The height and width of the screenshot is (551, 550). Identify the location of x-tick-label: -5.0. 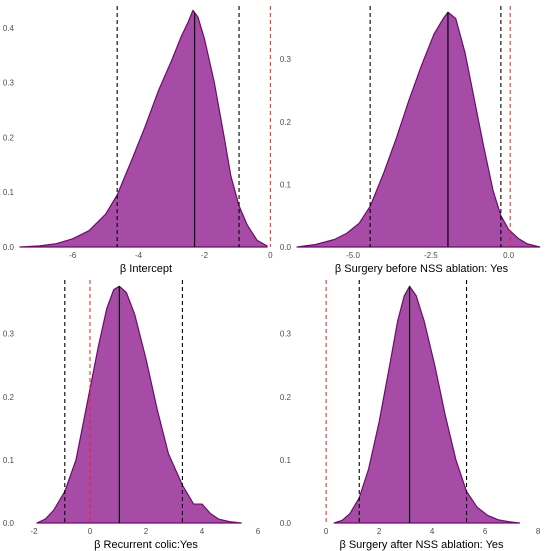
(353, 255).